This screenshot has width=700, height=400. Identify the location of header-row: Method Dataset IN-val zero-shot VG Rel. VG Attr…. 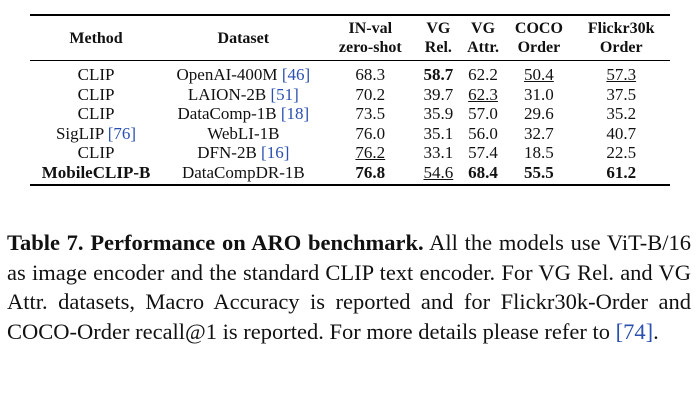
(350, 38).